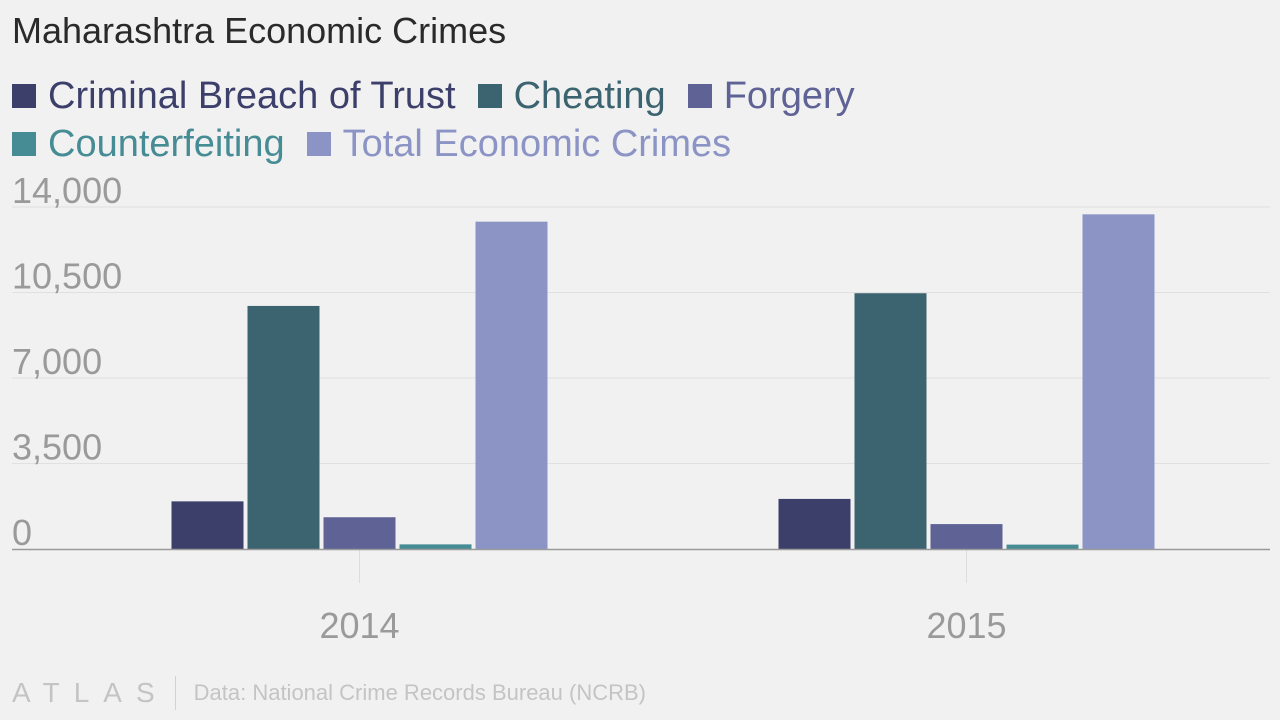 The height and width of the screenshot is (720, 1280). Describe the element at coordinates (359, 625) in the screenshot. I see `x-tick-label: 2014` at that location.